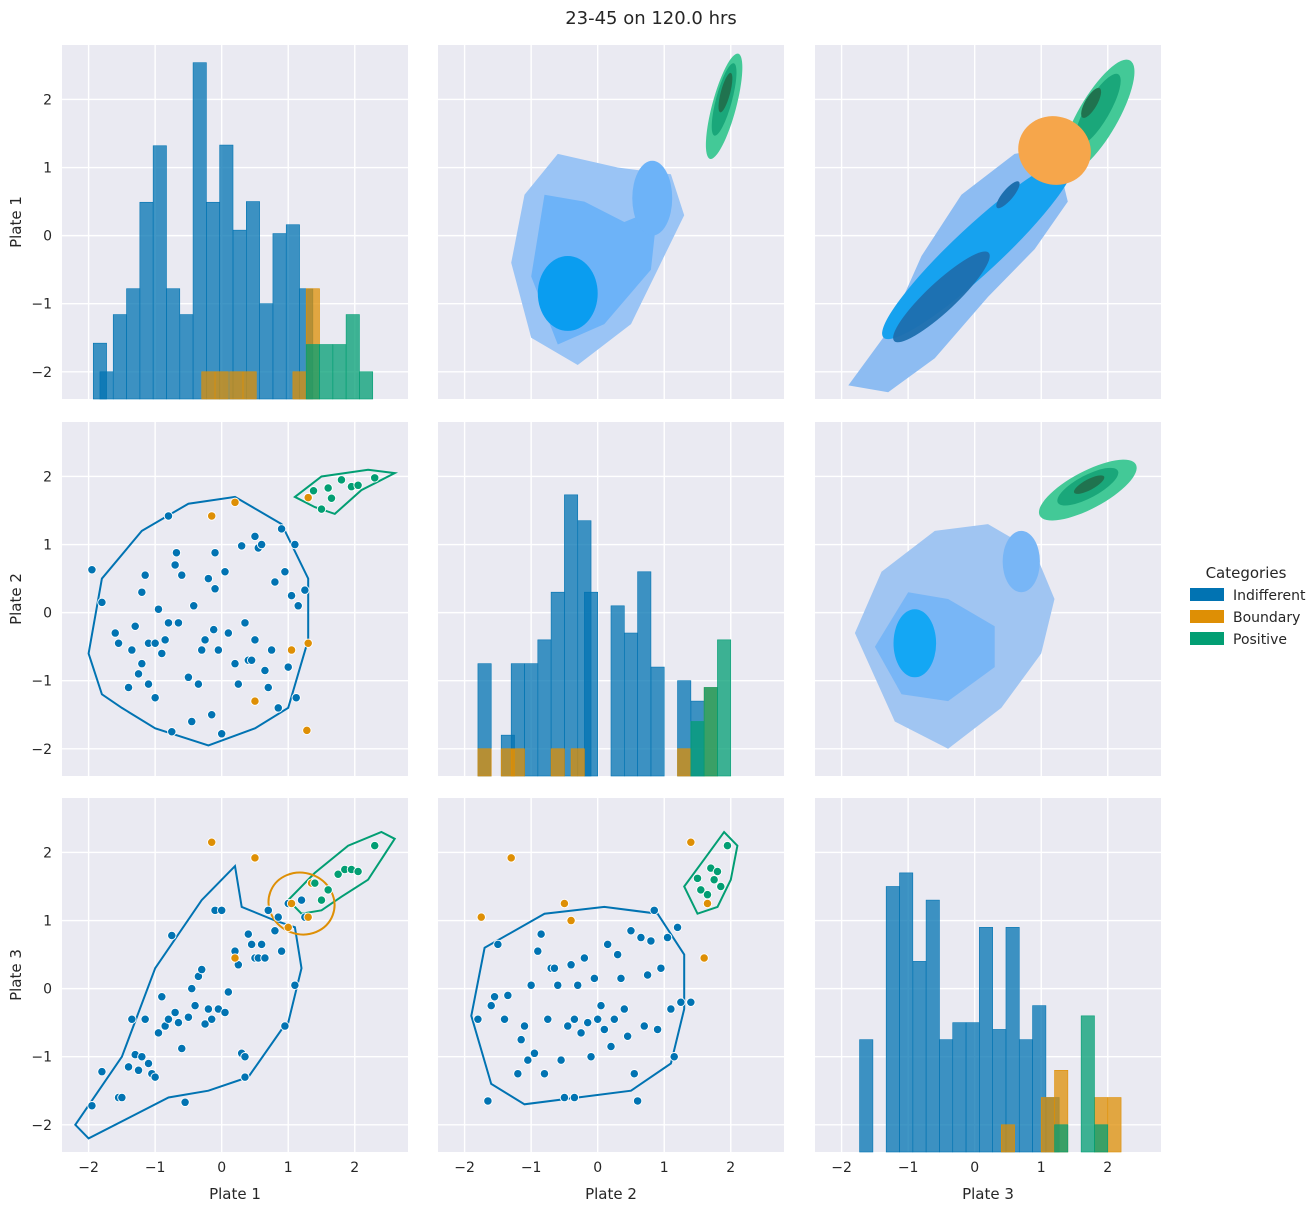 This screenshot has width=1314, height=1211. Describe the element at coordinates (41, 373) in the screenshot. I see `y-tick-label: −2` at that location.